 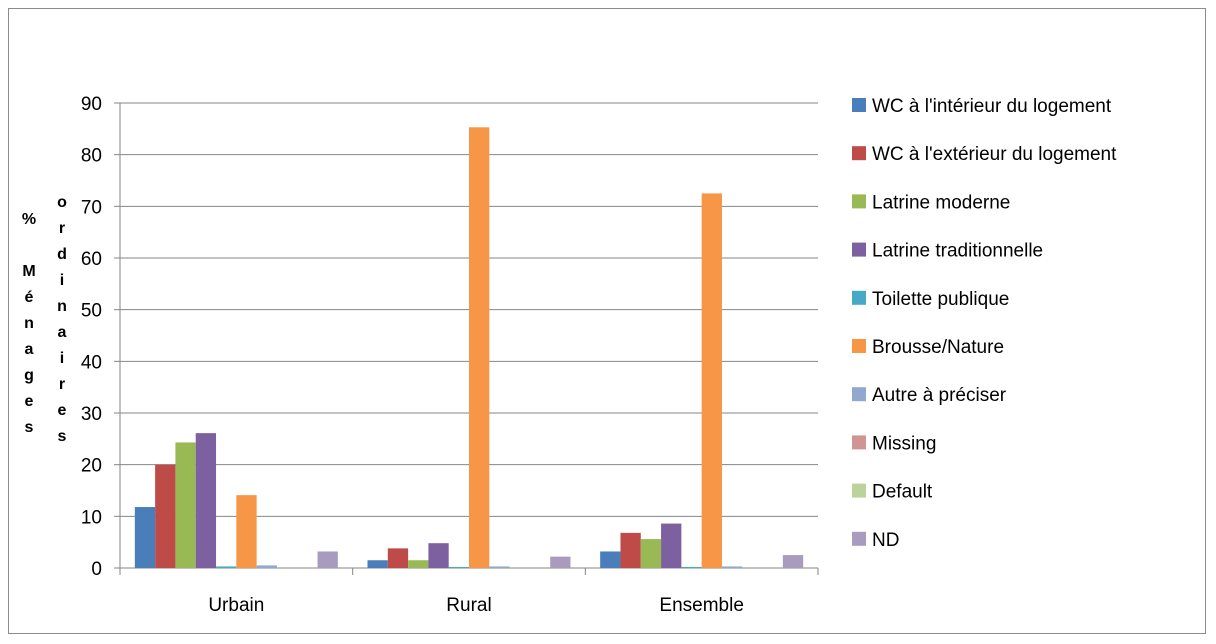 What do you see at coordinates (62, 202) in the screenshot?
I see `y-axis-title-char: o` at bounding box center [62, 202].